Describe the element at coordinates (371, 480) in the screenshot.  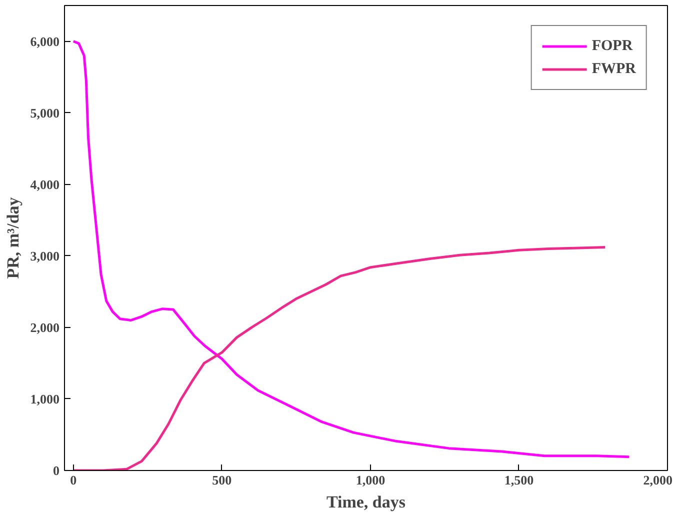
I see `x-tick-label: 1,000` at that location.